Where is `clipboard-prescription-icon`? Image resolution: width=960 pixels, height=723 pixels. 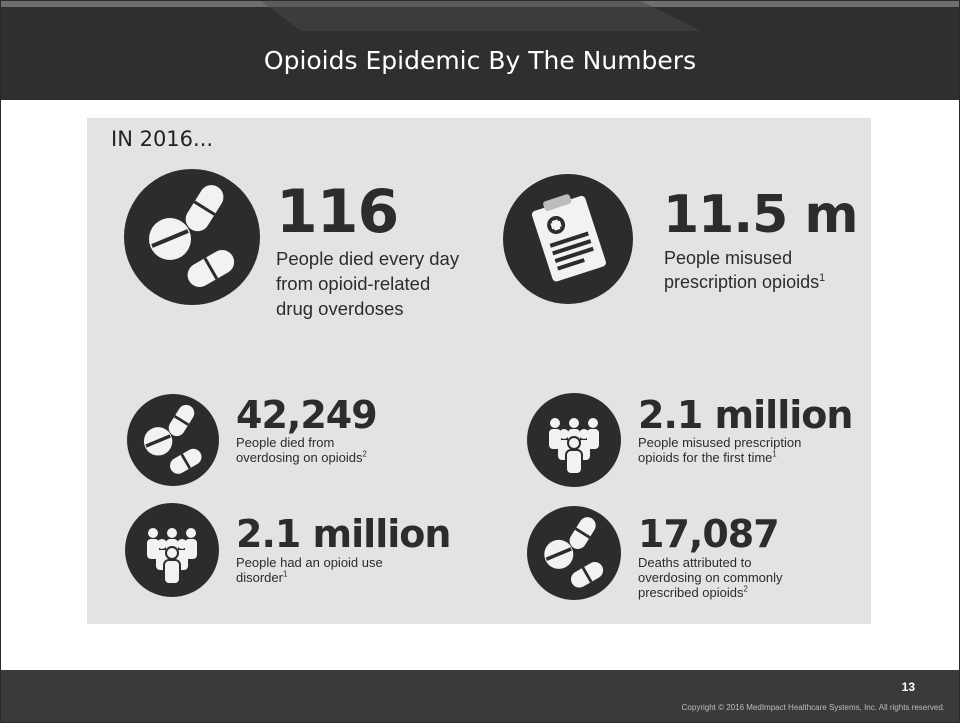 clipboard-prescription-icon is located at coordinates (568, 239).